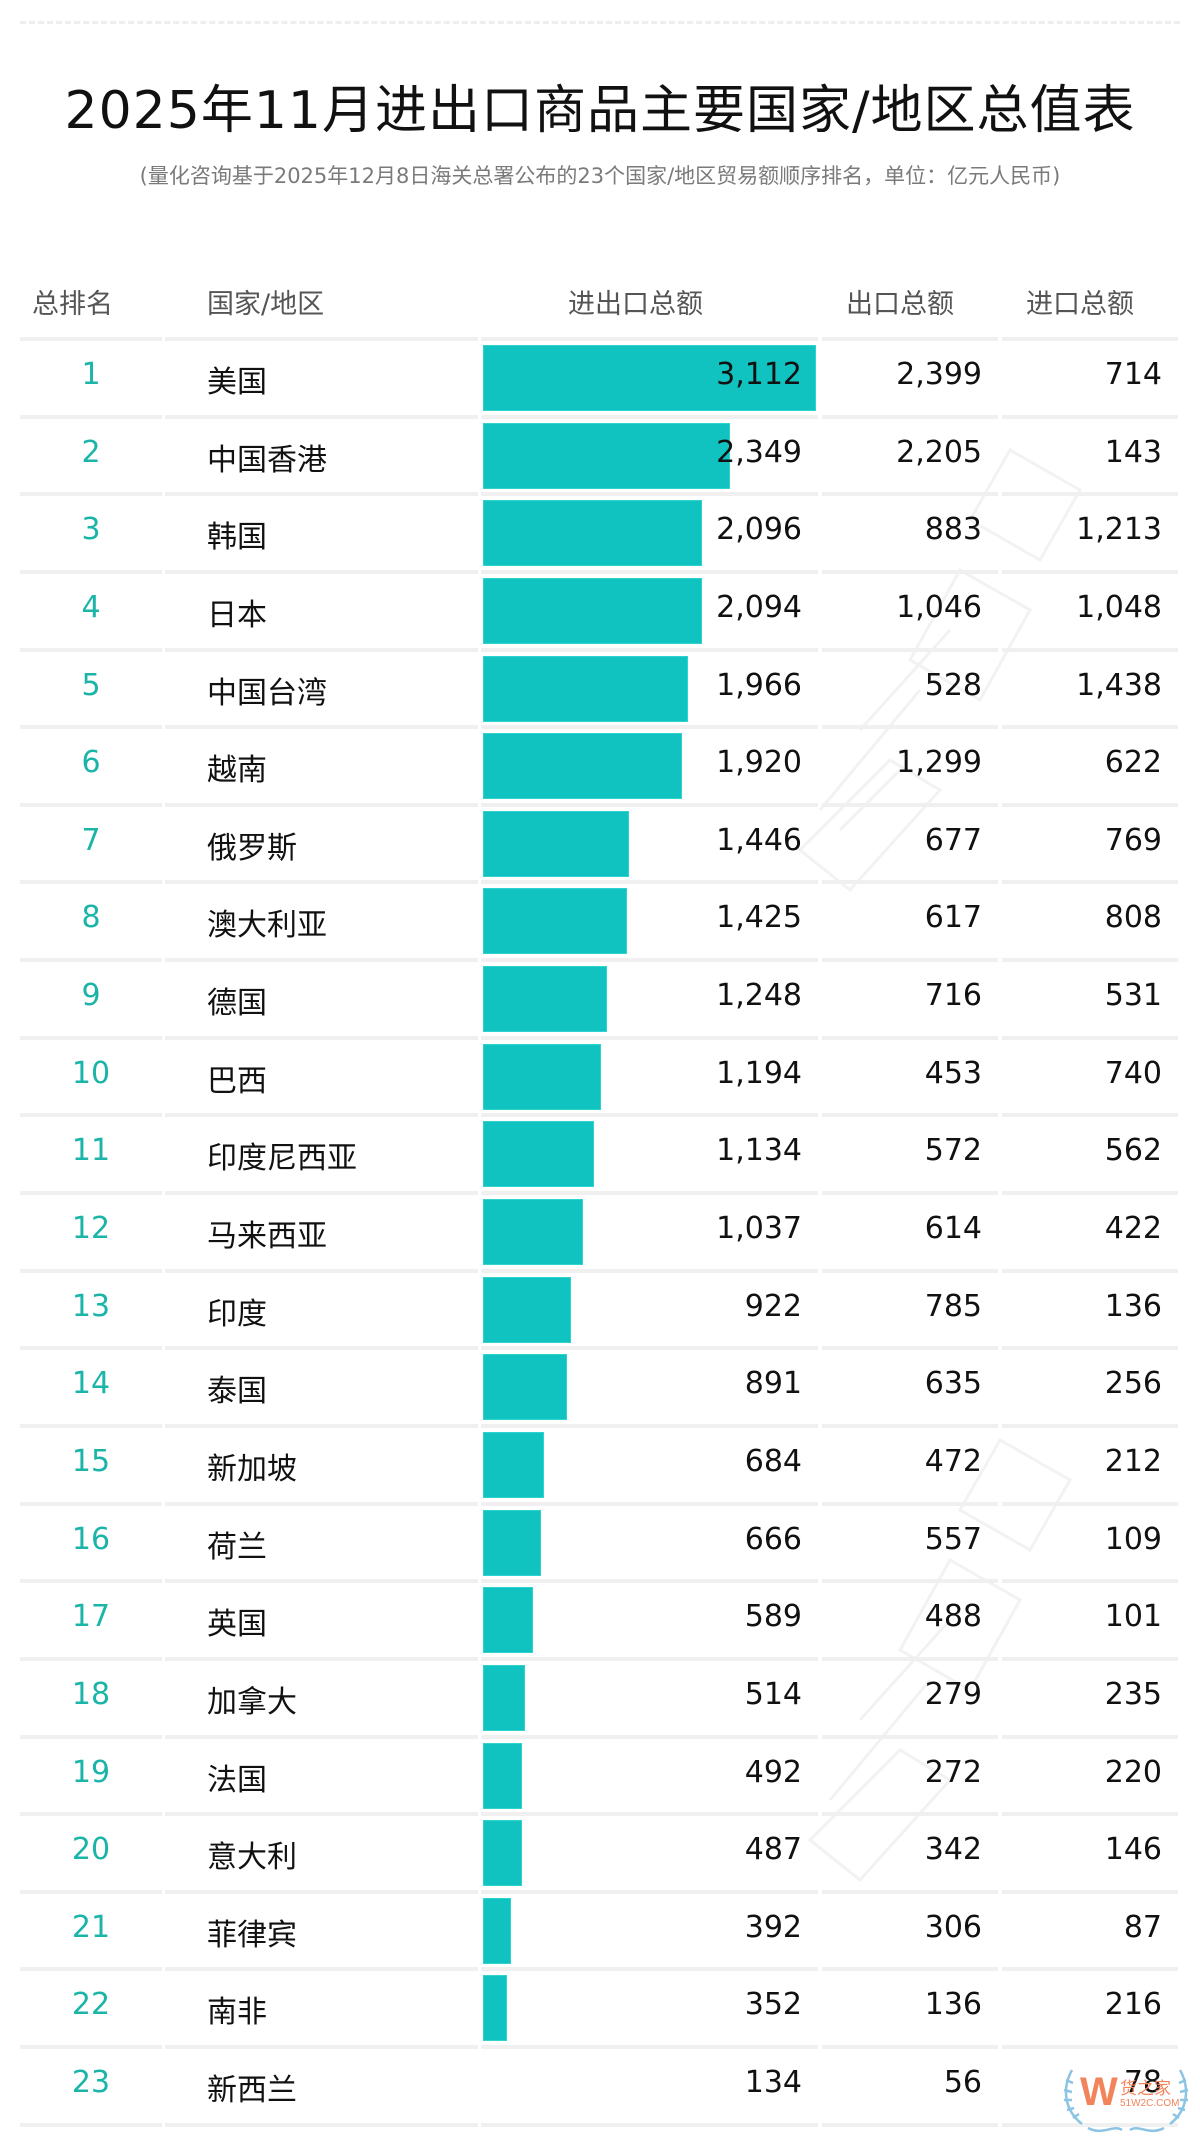  What do you see at coordinates (1133, 374) in the screenshot?
I see `import-value: 714` at bounding box center [1133, 374].